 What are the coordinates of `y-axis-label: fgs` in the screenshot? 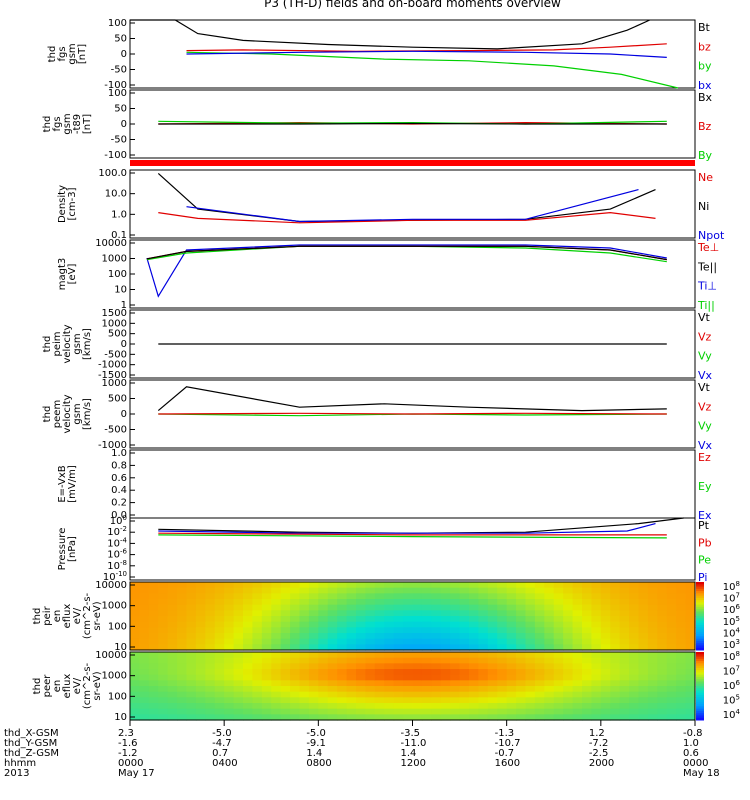 It's located at (62, 53).